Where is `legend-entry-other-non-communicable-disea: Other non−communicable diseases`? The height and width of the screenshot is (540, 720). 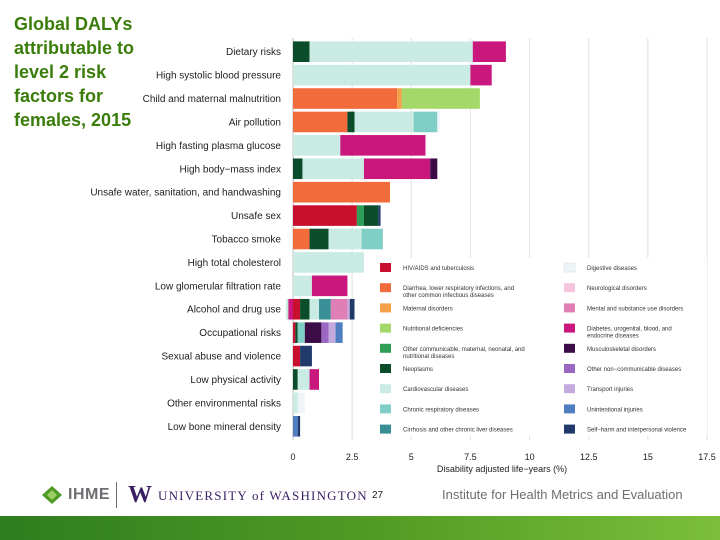 legend-entry-other-non-communicable-disea: Other non−communicable diseases is located at coordinates (634, 370).